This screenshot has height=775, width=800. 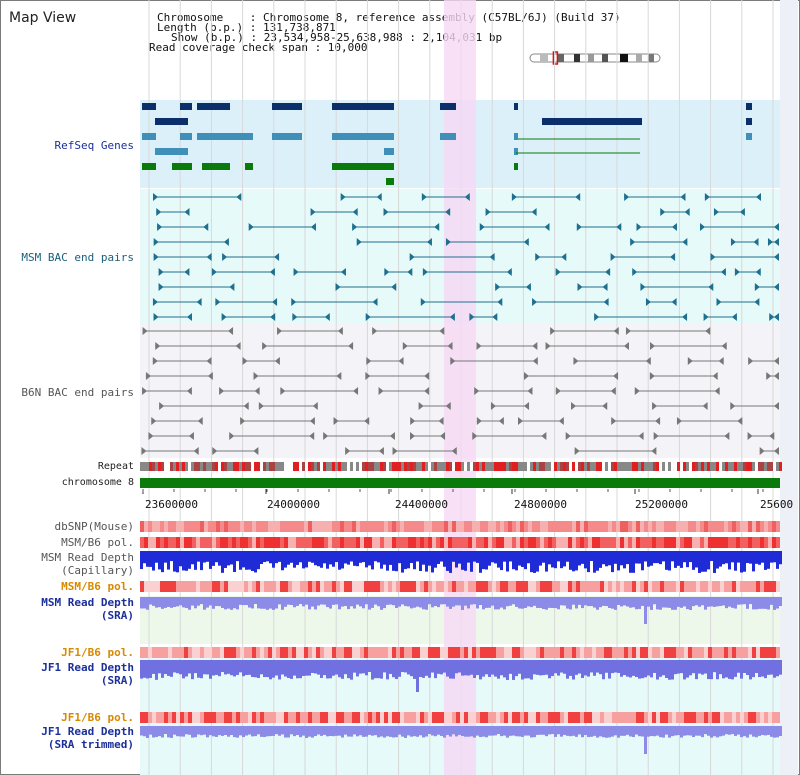 I want to click on jf1-depth-sra-label: JF1 Read Depth, so click(x=87, y=667).